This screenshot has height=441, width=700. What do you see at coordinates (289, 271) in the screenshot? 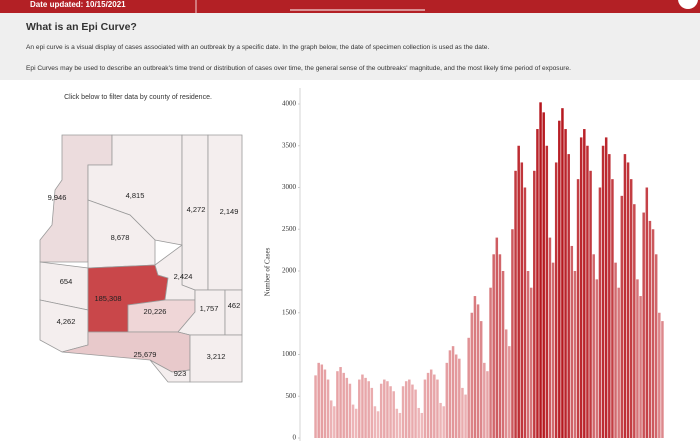
I see `y-tick-label: 2000` at bounding box center [289, 271].